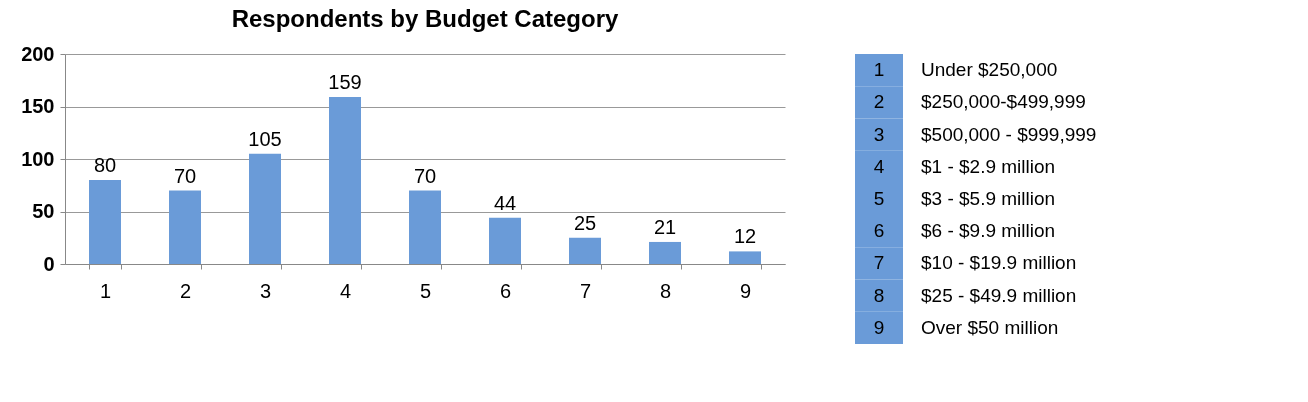 This screenshot has height=402, width=1308. Describe the element at coordinates (105, 165) in the screenshot. I see `data-label: 80` at that location.